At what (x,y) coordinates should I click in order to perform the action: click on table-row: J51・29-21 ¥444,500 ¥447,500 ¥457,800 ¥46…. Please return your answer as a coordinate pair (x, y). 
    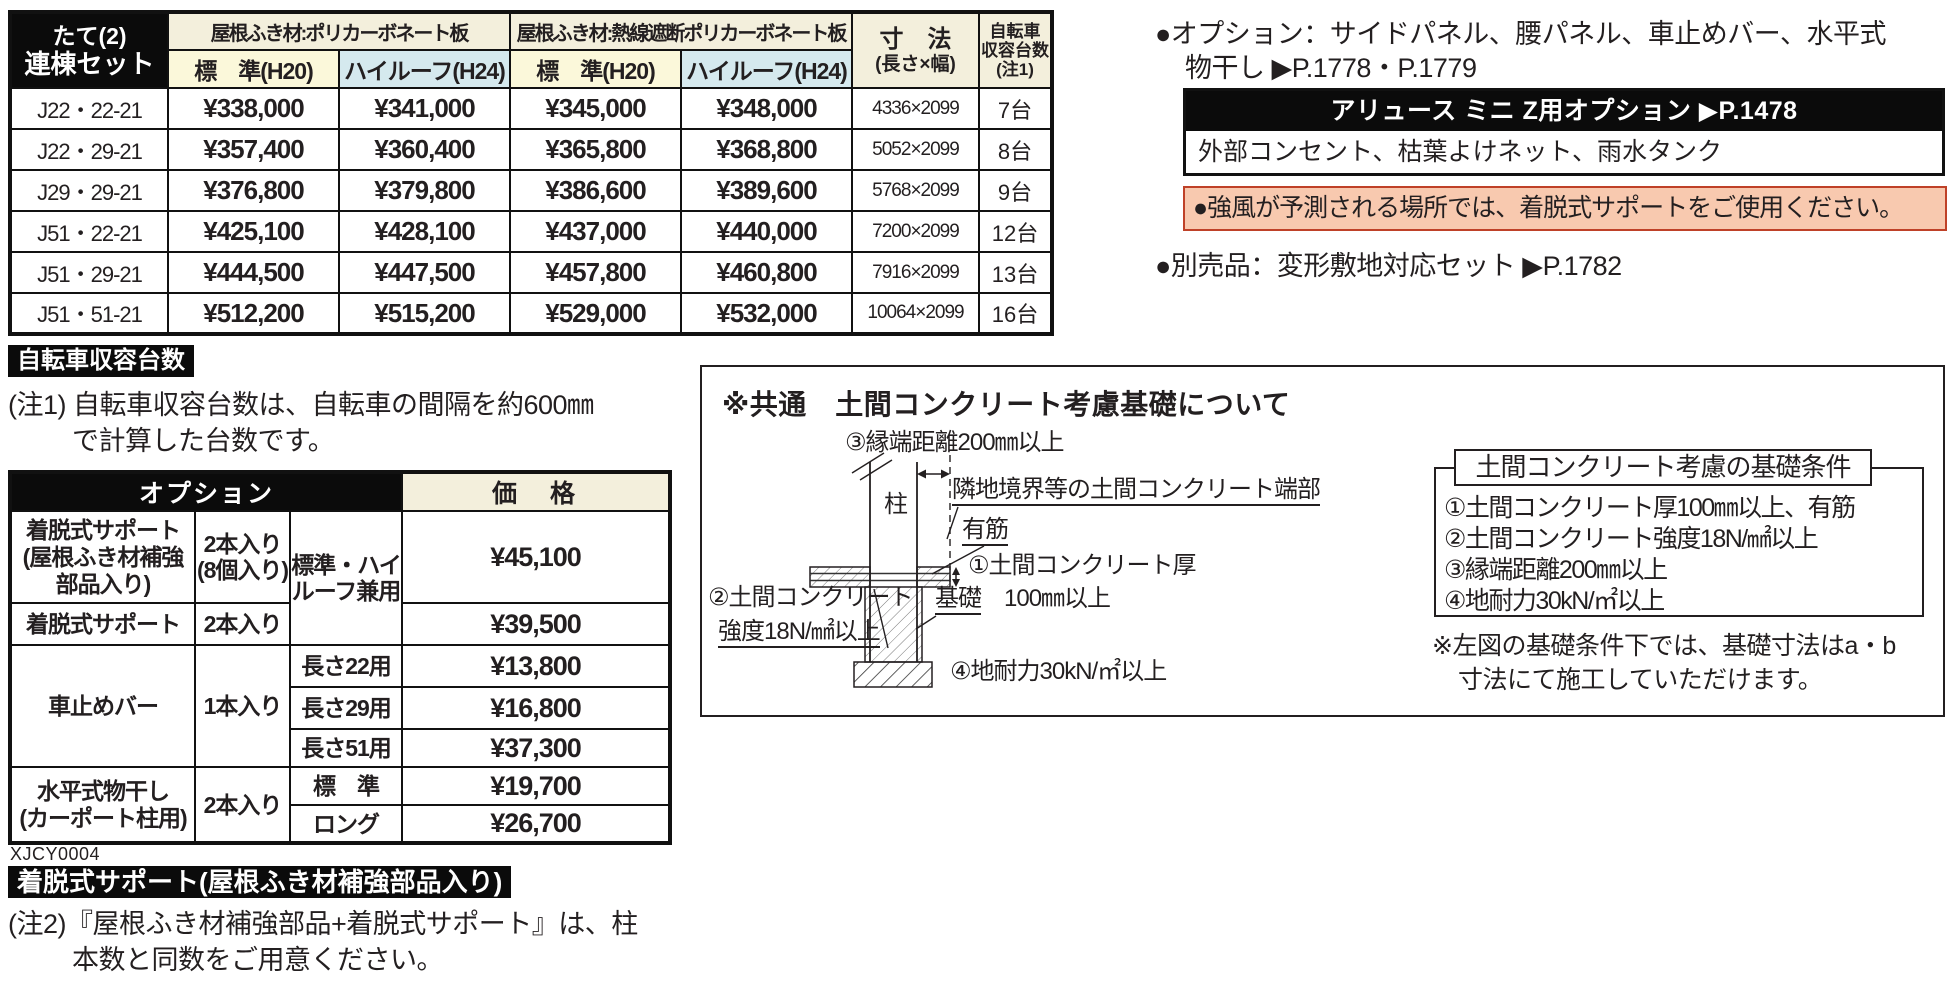
    Looking at the image, I should click on (531, 272).